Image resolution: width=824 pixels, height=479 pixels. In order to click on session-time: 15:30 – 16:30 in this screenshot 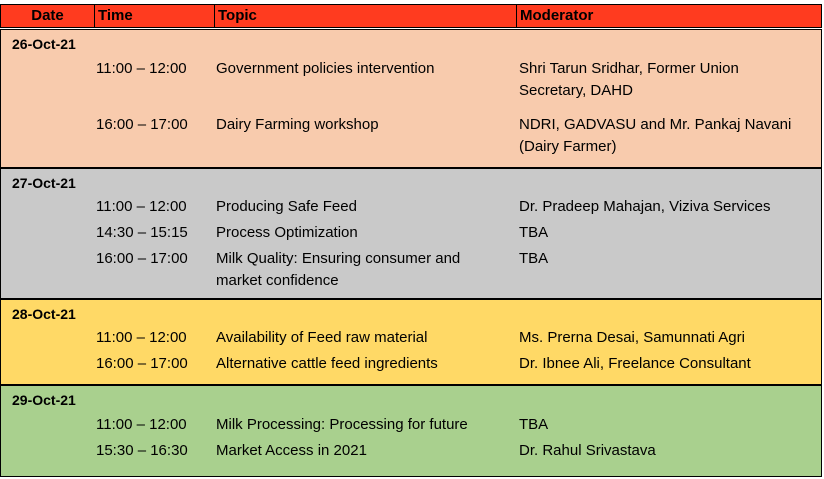, I will do `click(142, 450)`.